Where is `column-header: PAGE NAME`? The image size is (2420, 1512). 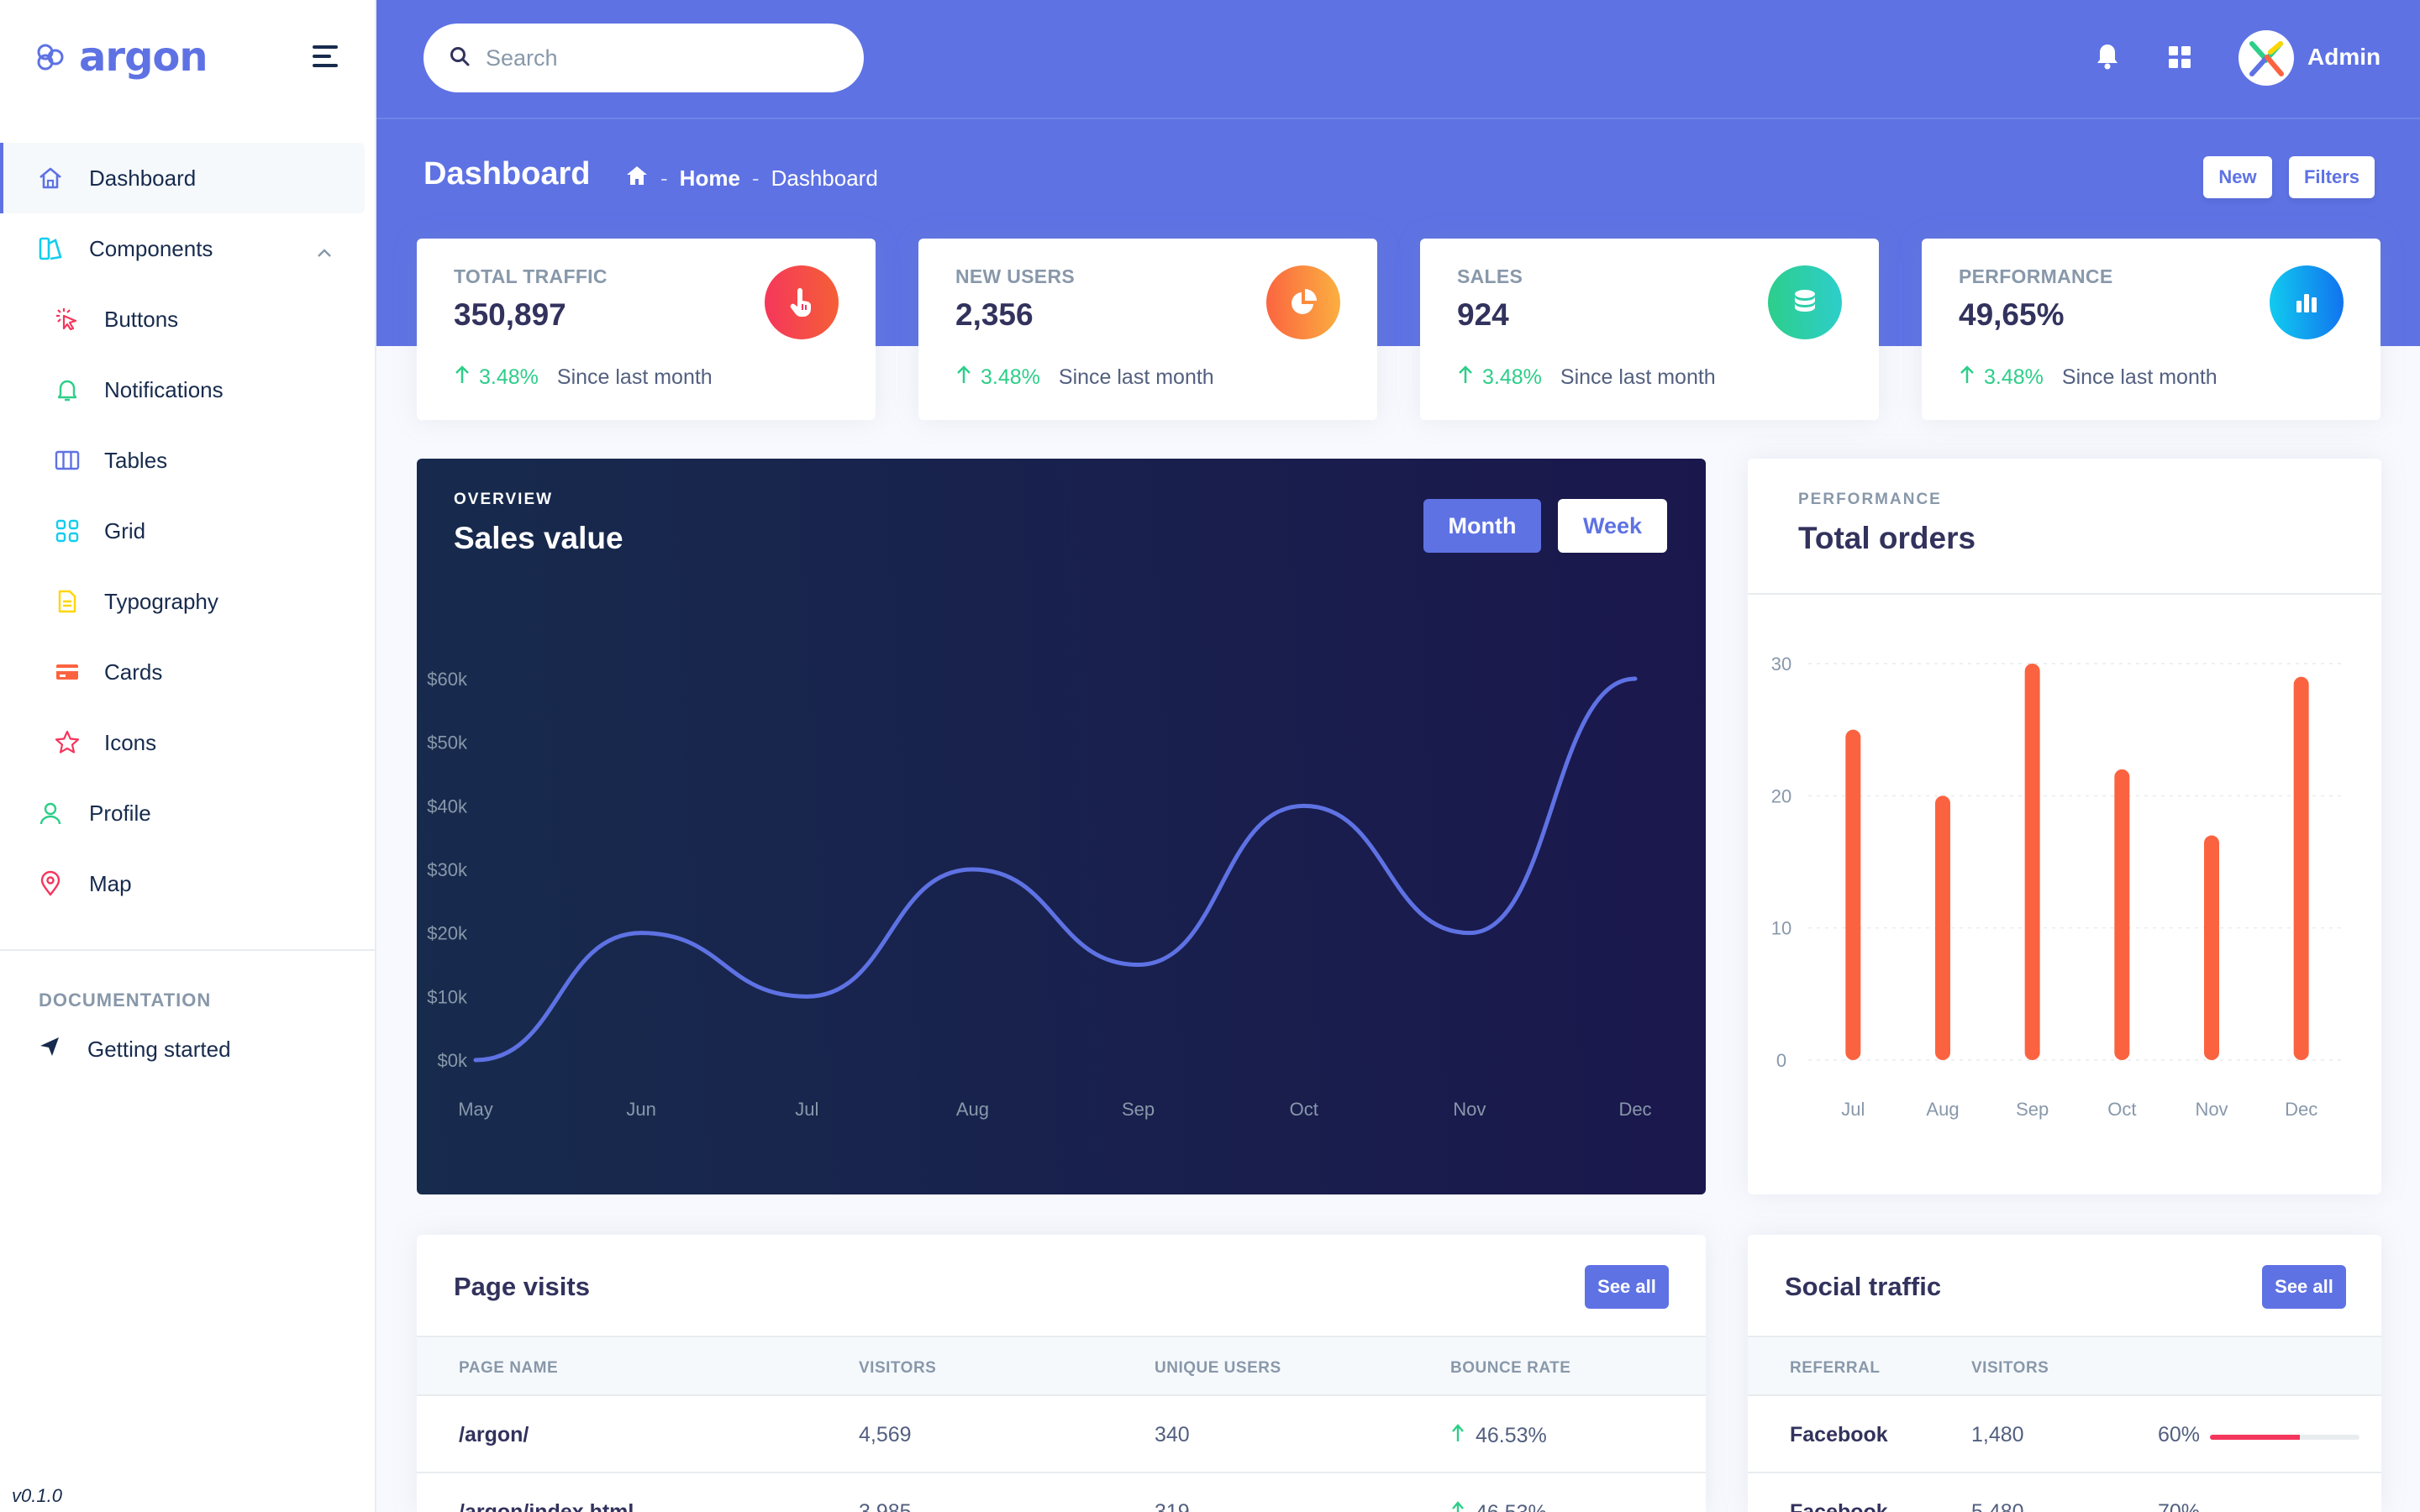
column-header: PAGE NAME is located at coordinates (509, 1368).